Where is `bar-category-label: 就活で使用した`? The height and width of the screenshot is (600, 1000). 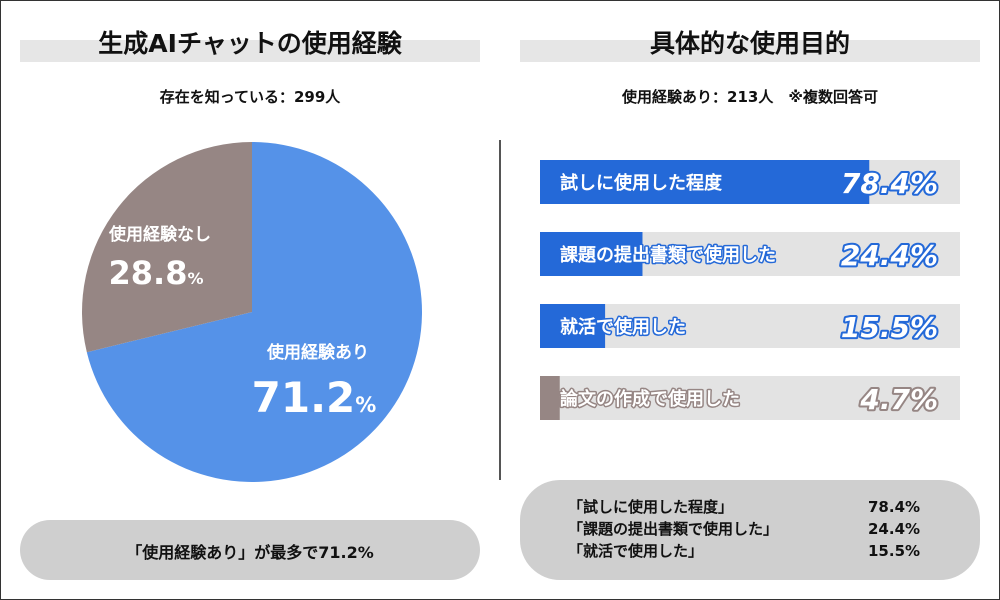 bar-category-label: 就活で使用した is located at coordinates (623, 327).